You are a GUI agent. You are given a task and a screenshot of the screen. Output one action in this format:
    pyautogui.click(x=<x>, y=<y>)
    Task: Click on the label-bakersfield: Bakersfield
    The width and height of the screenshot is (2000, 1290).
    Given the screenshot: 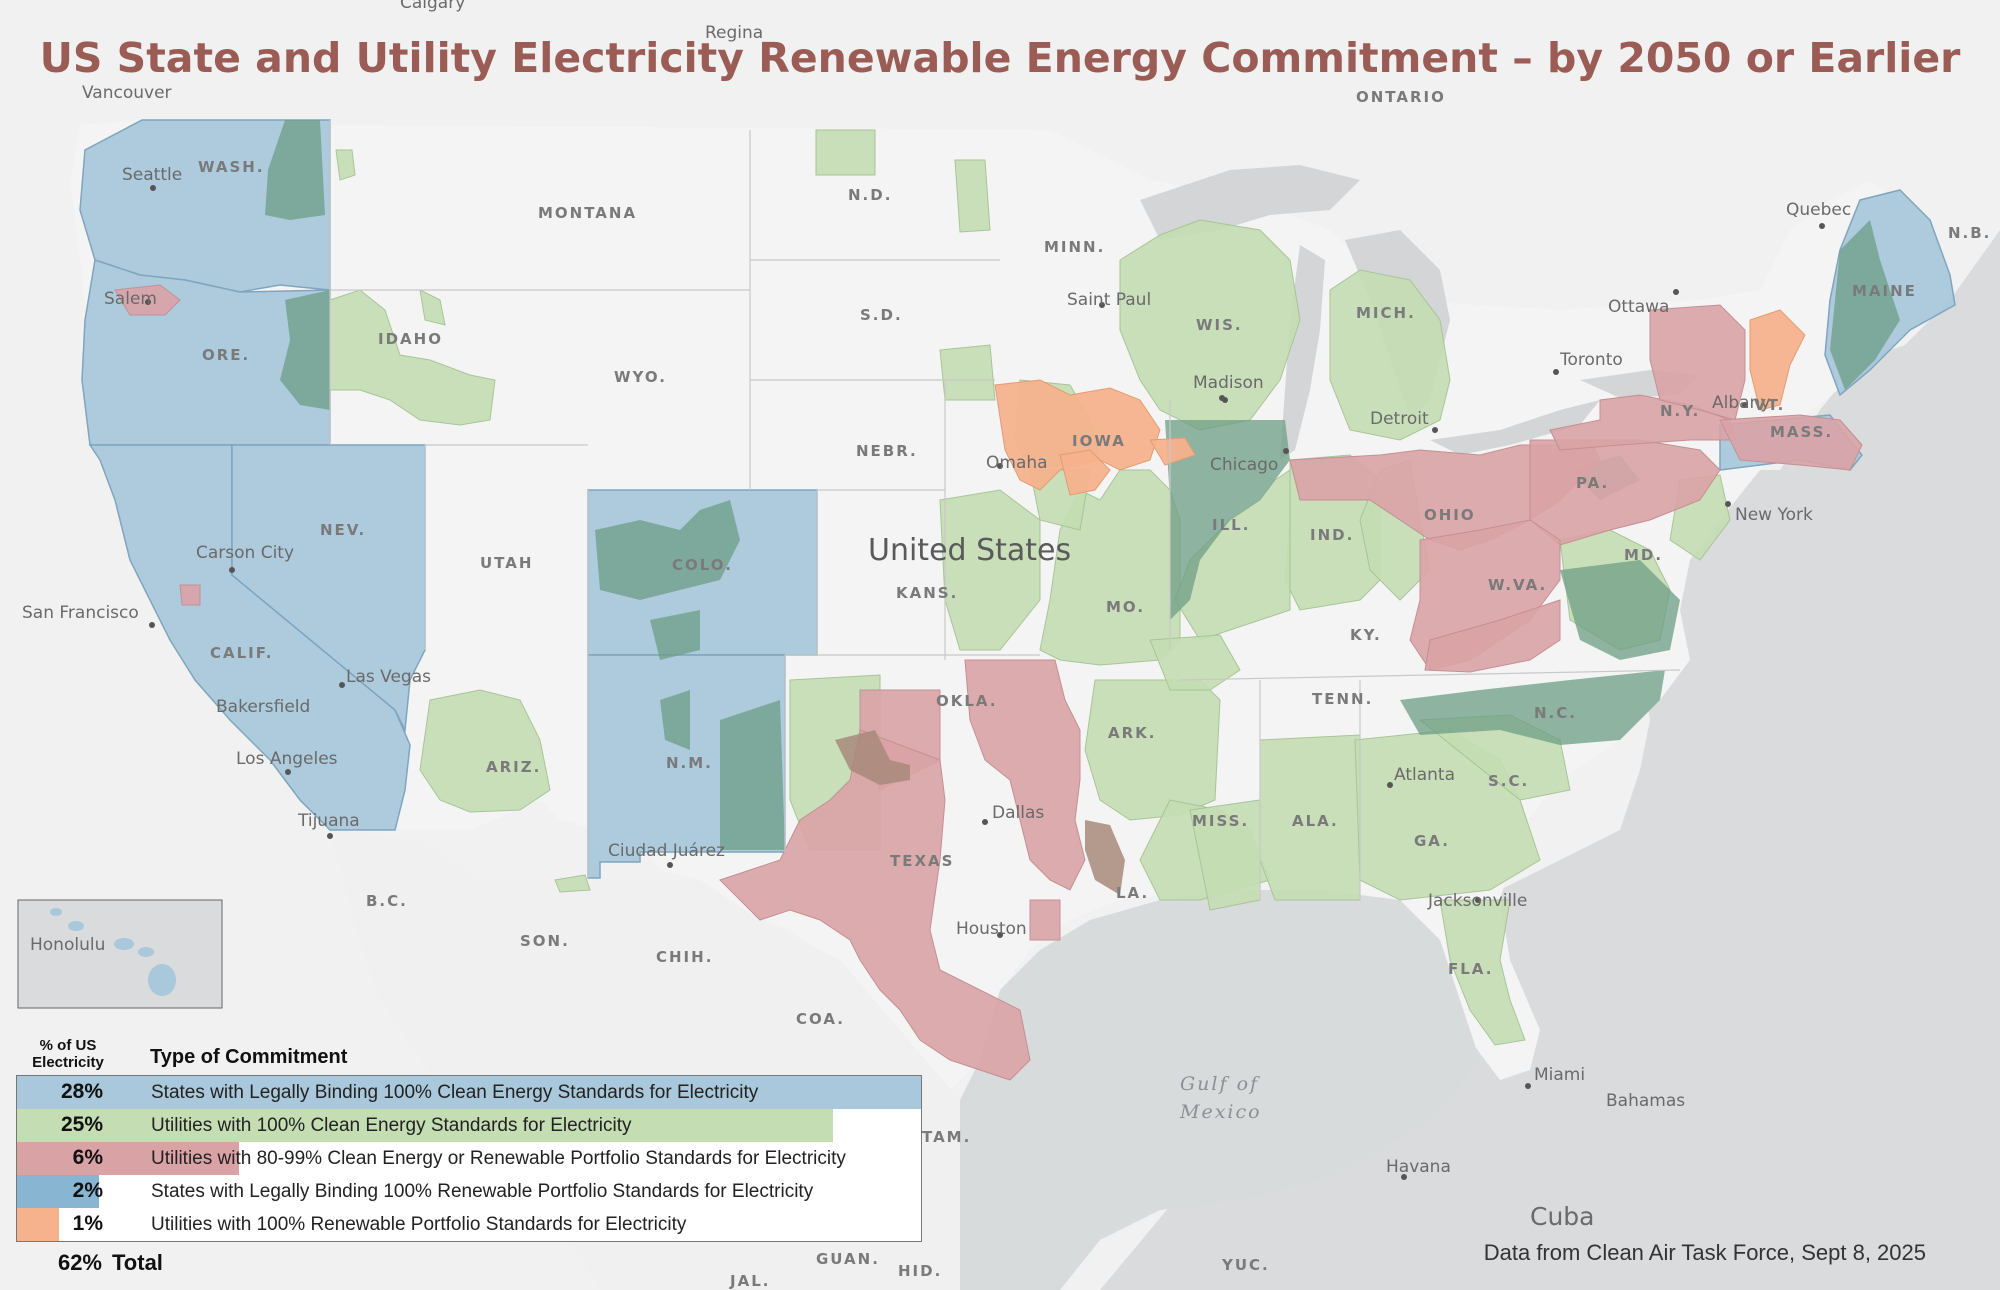 What is the action you would take?
    pyautogui.click(x=263, y=707)
    